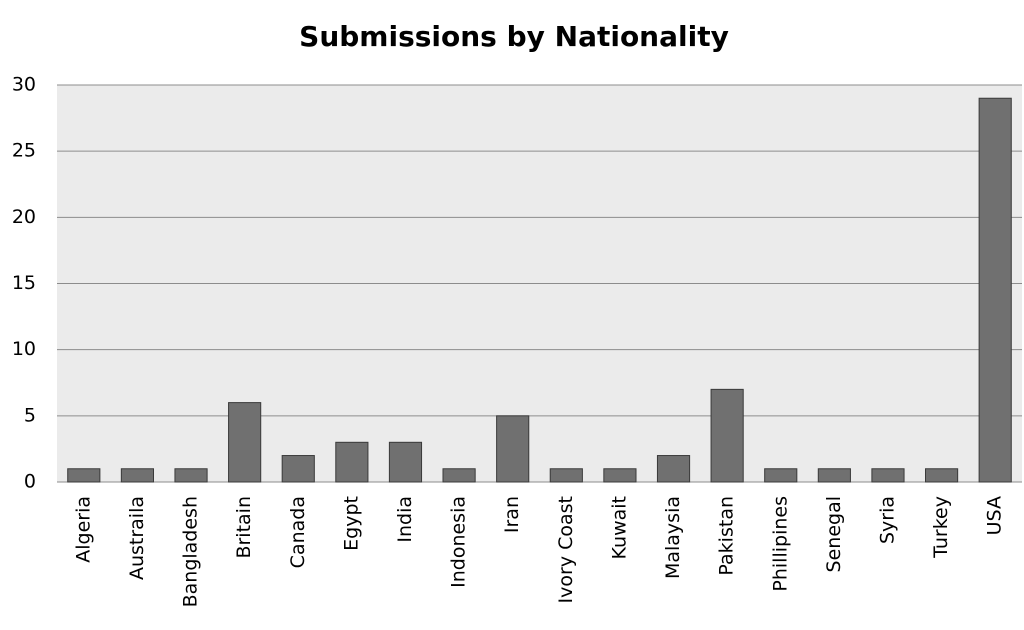  I want to click on y-tick-label: 10, so click(24, 349).